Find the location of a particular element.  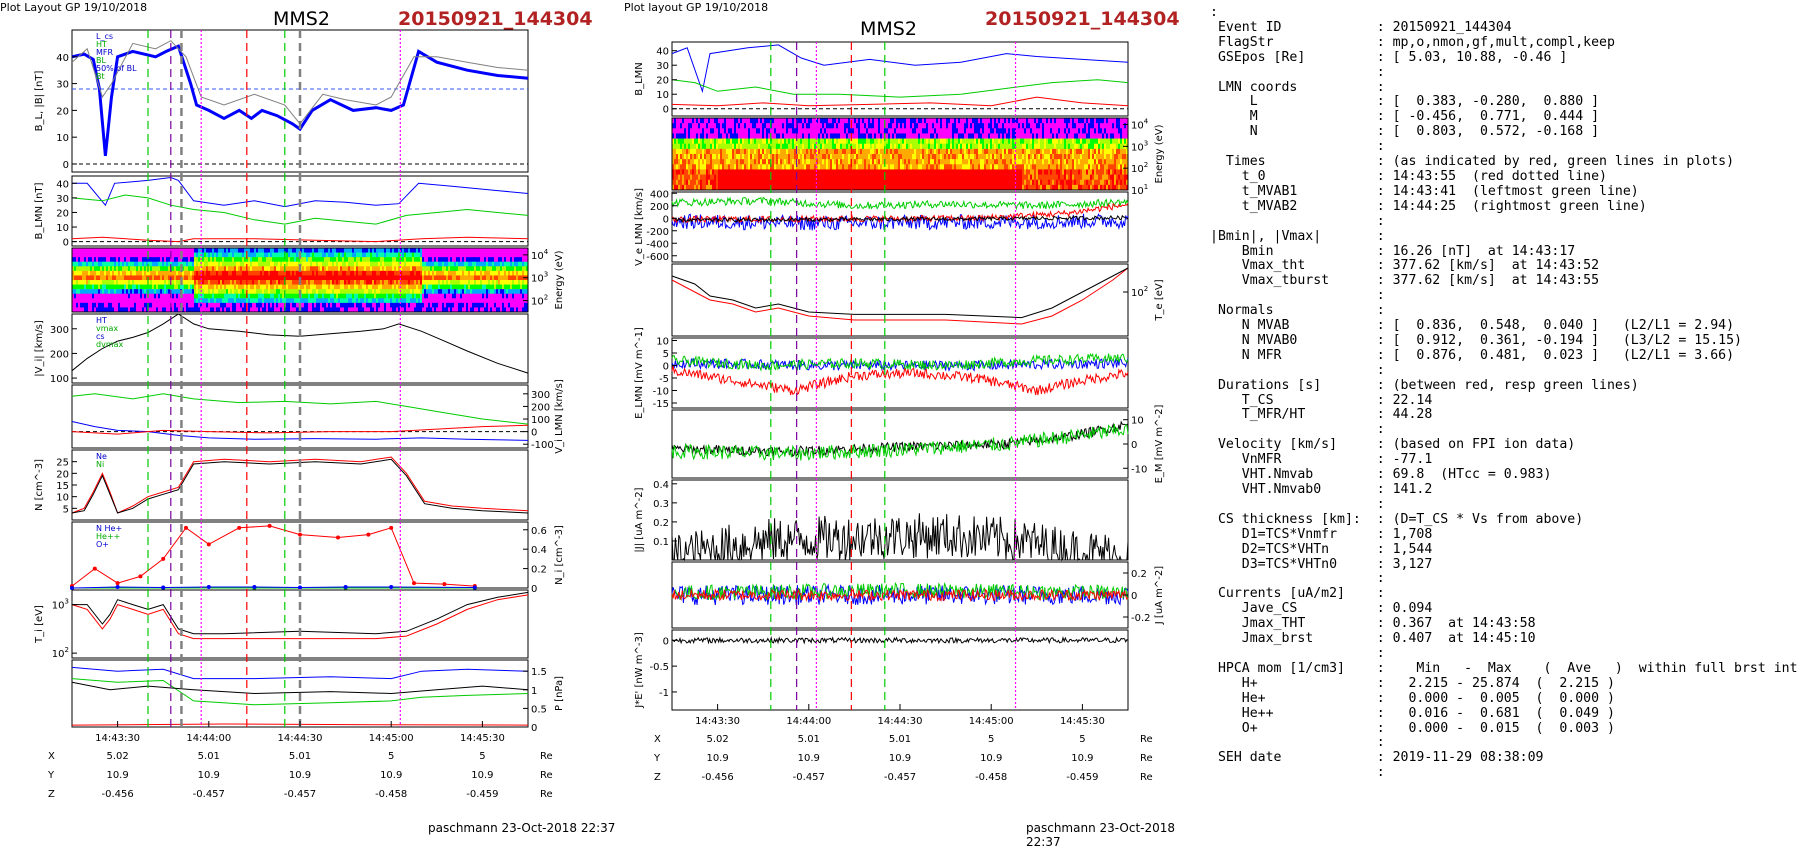

series-point is located at coordinates (254, 587).